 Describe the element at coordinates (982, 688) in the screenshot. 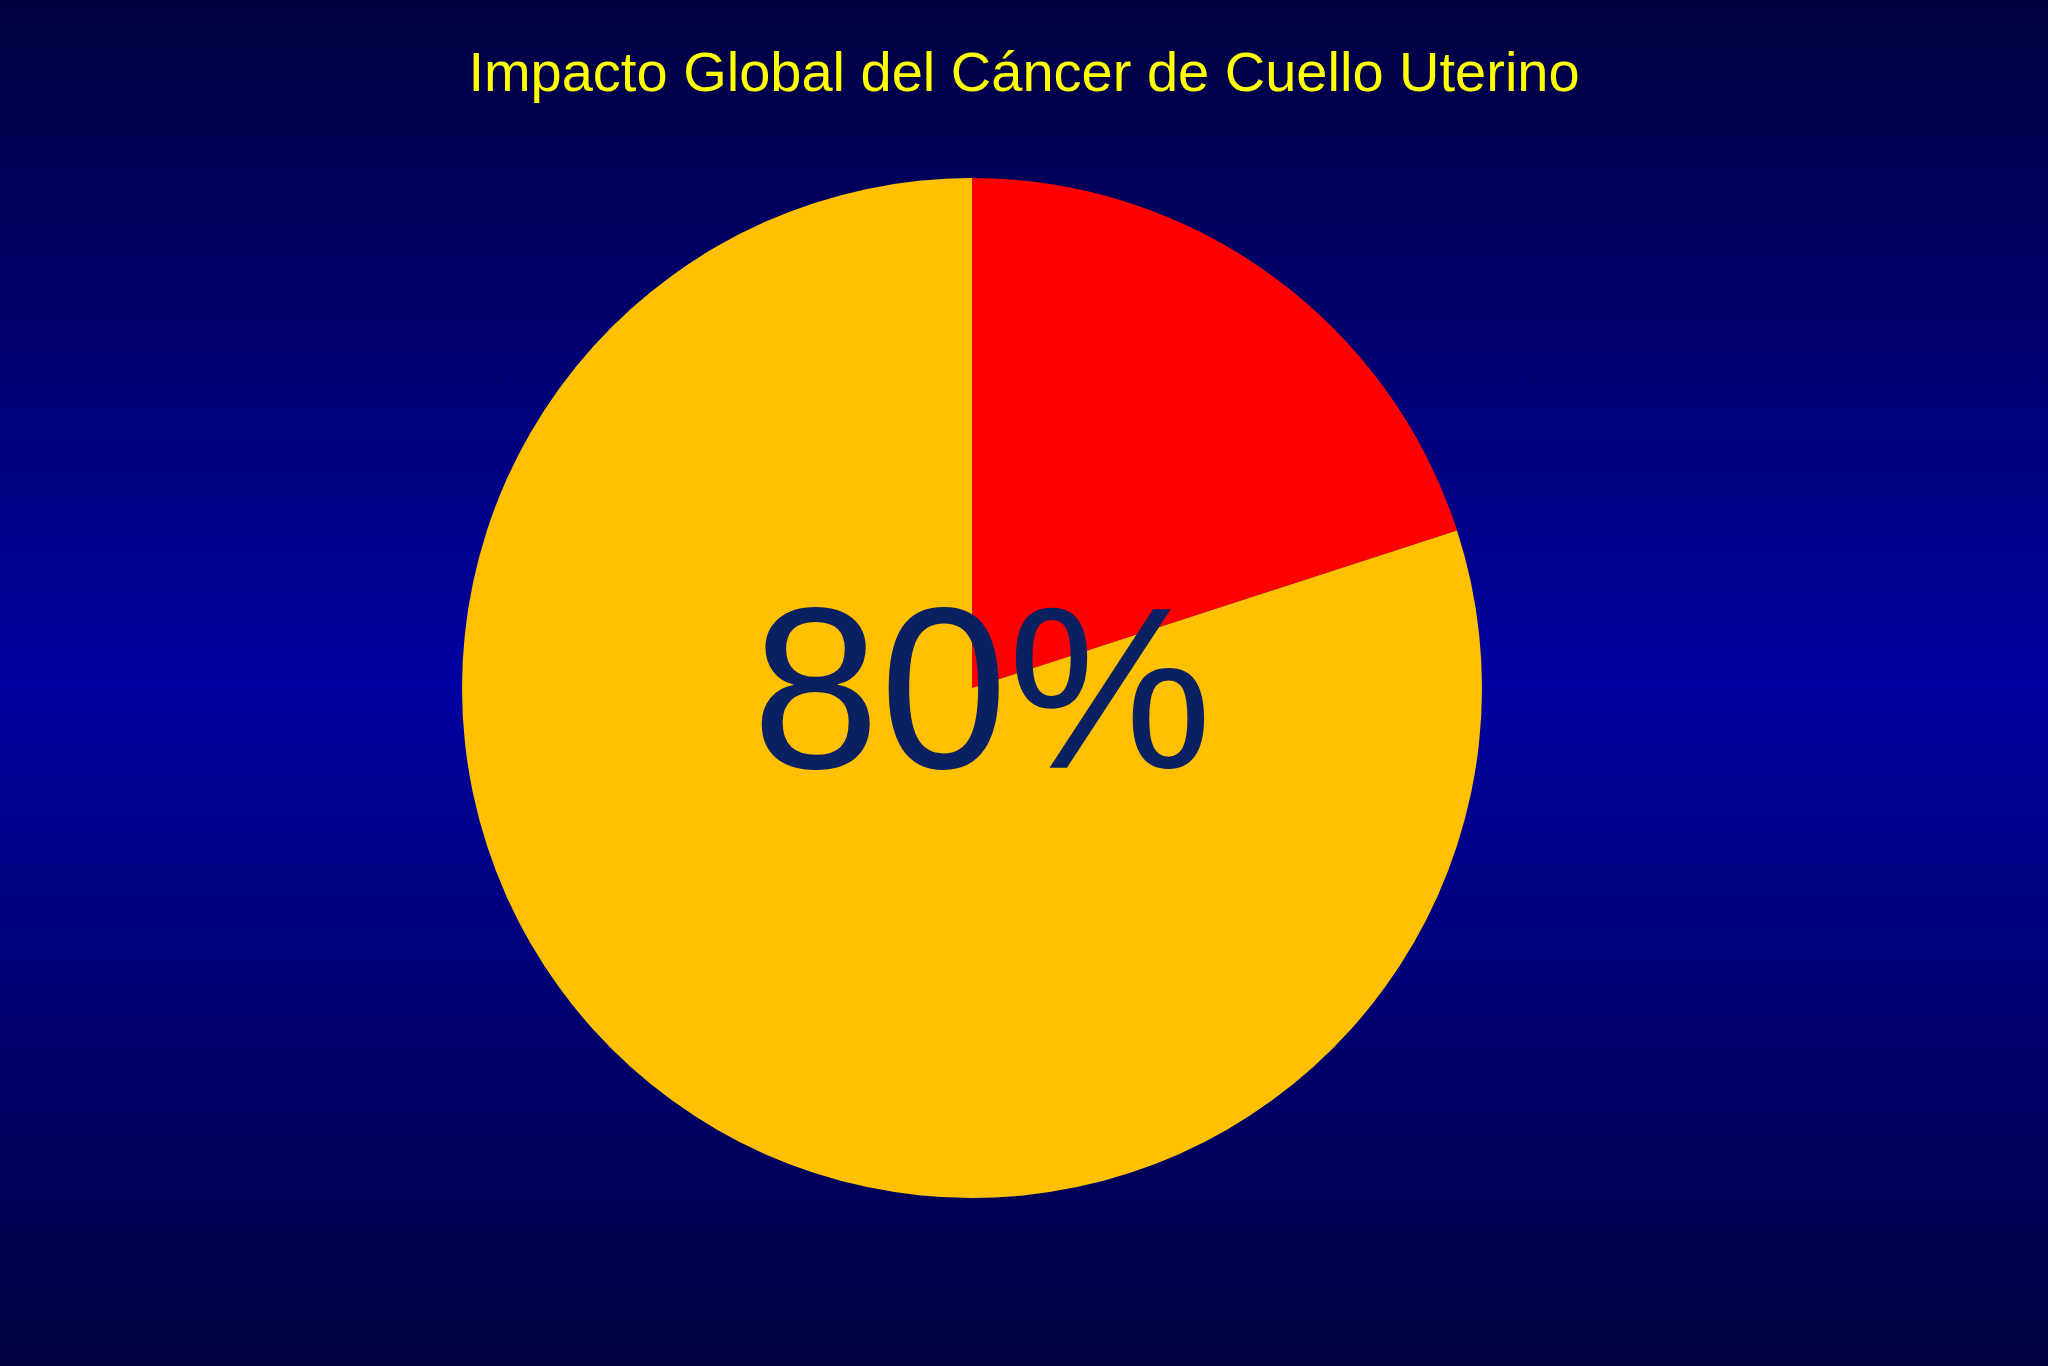

I see `data-label: 80%` at that location.